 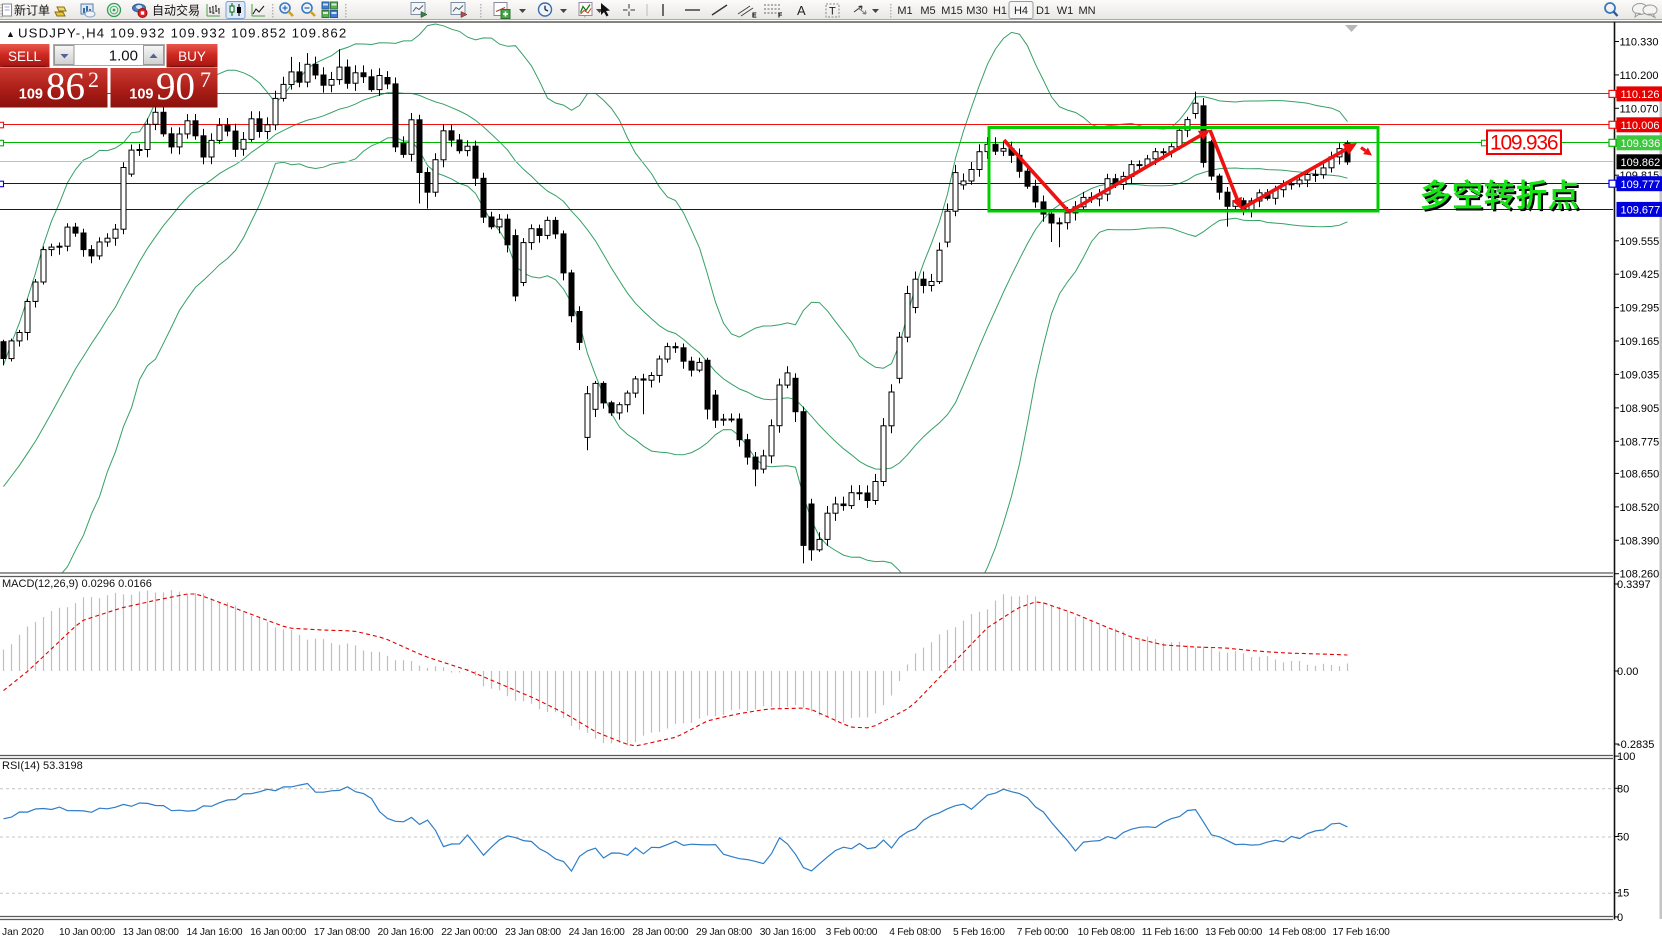 I want to click on svg-text: 13 Feb 00:00, so click(x=1234, y=932).